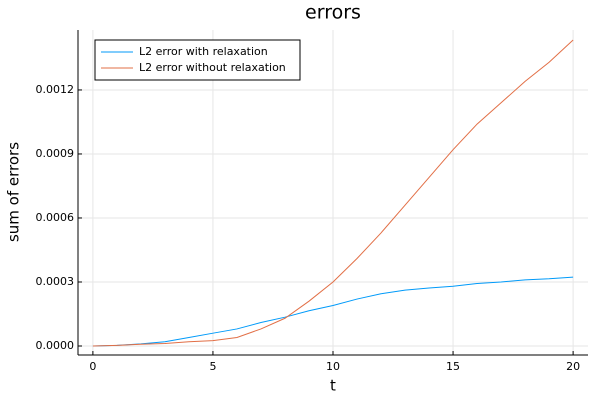 Image resolution: width=600 pixels, height=404 pixels. What do you see at coordinates (55, 217) in the screenshot?
I see `y-tick-label: 0.0006` at bounding box center [55, 217].